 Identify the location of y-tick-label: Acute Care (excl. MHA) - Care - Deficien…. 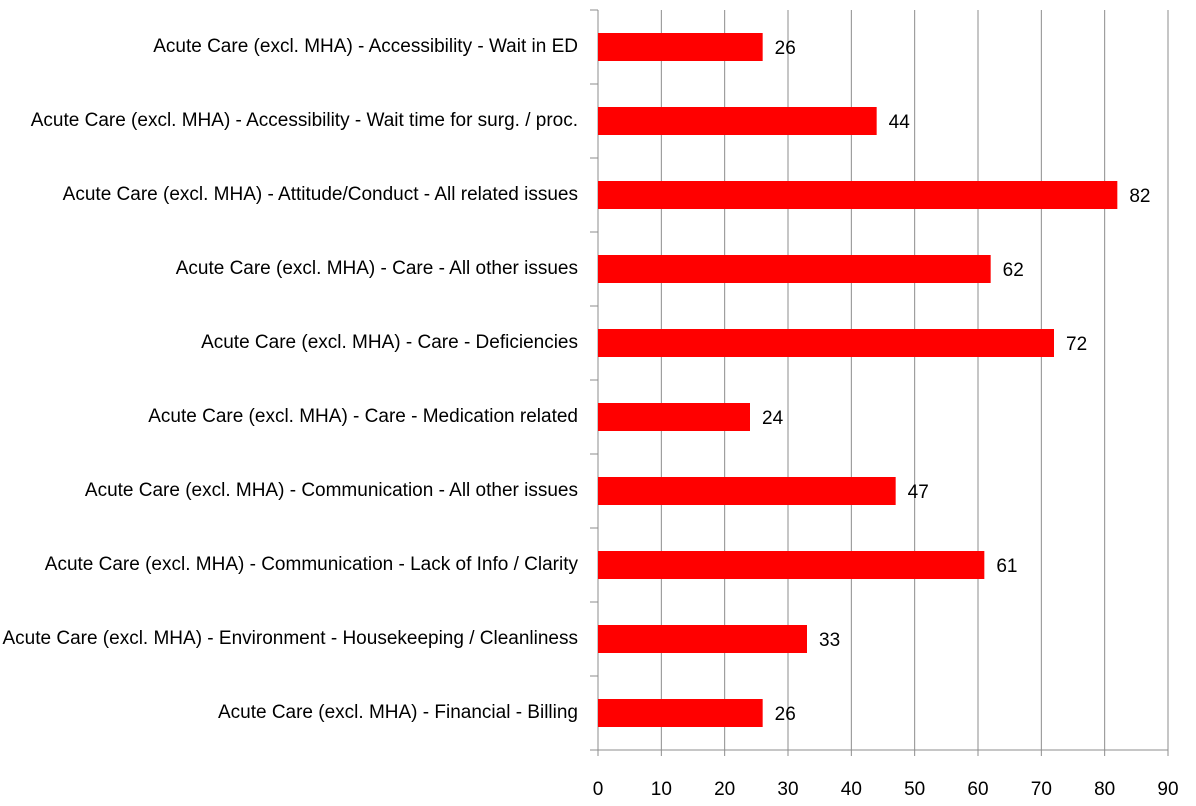
(389, 342).